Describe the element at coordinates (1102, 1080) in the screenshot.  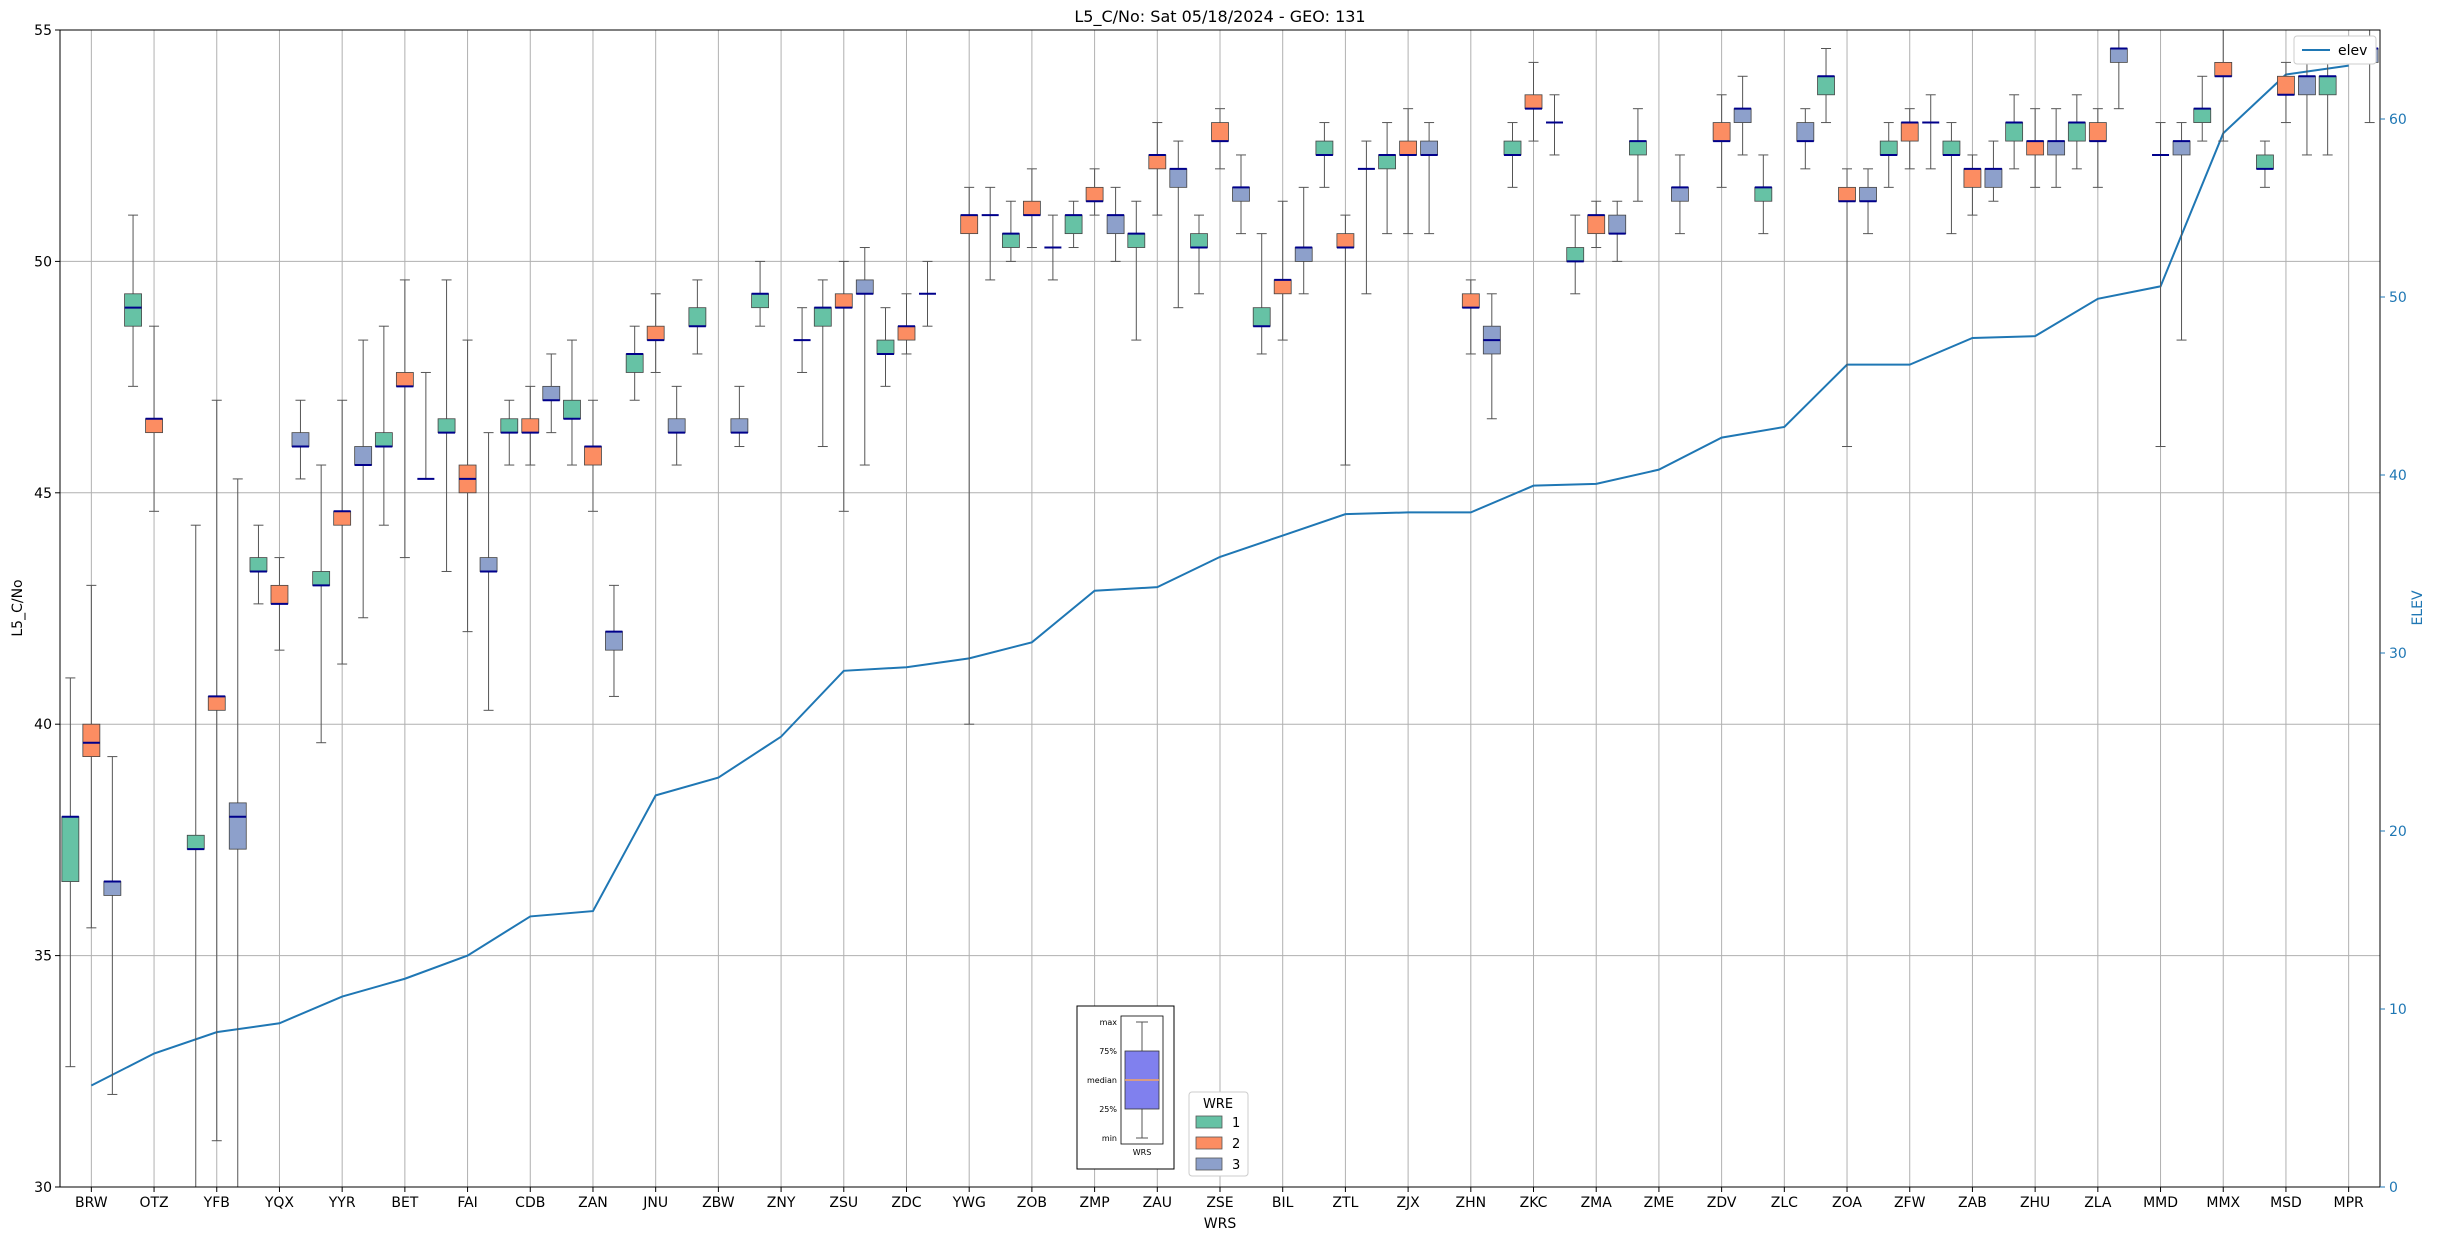
I see `inset-key-label-median: median` at that location.